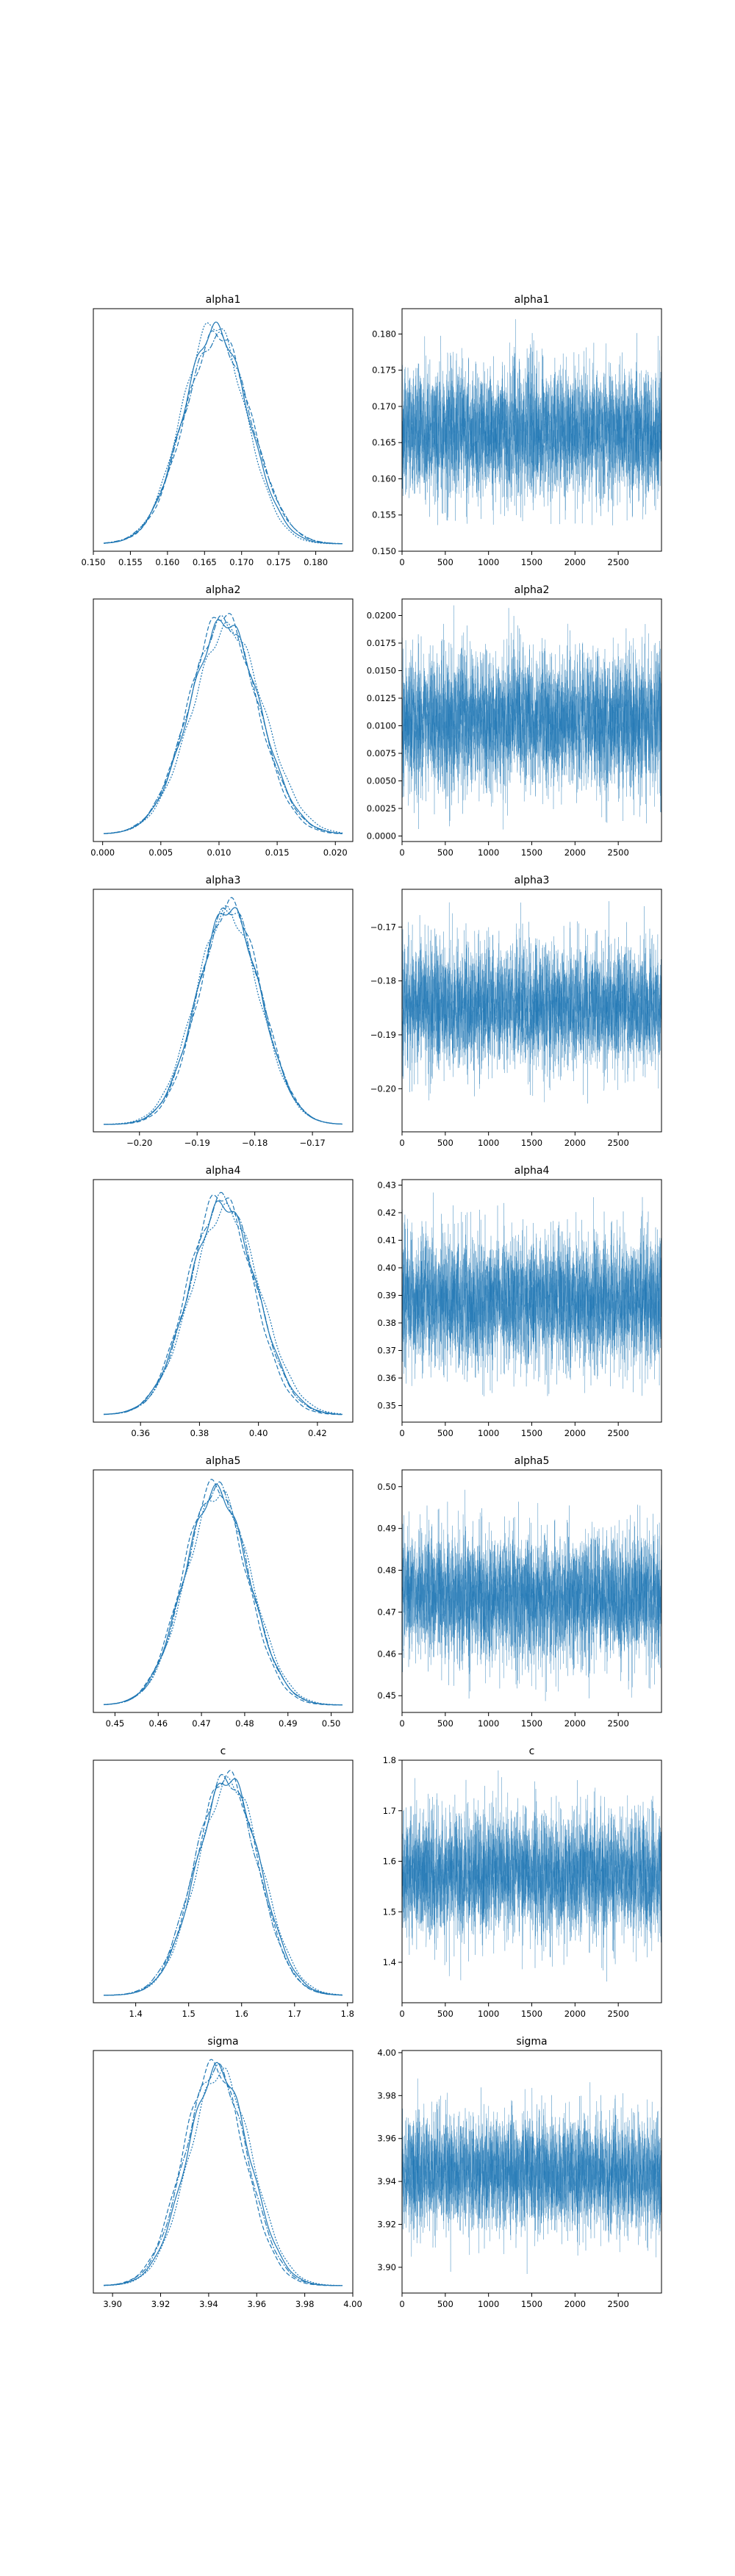  What do you see at coordinates (445, 852) in the screenshot?
I see `x-tick-label: 500` at bounding box center [445, 852].